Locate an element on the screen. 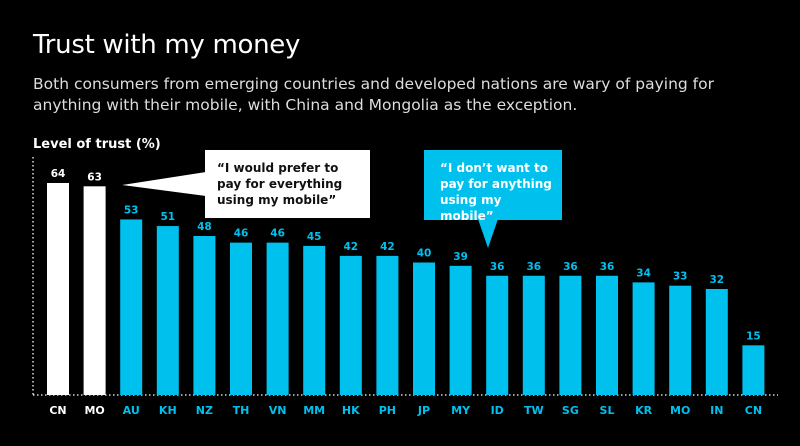 The image size is (800, 446). category-label: HK is located at coordinates (351, 410).